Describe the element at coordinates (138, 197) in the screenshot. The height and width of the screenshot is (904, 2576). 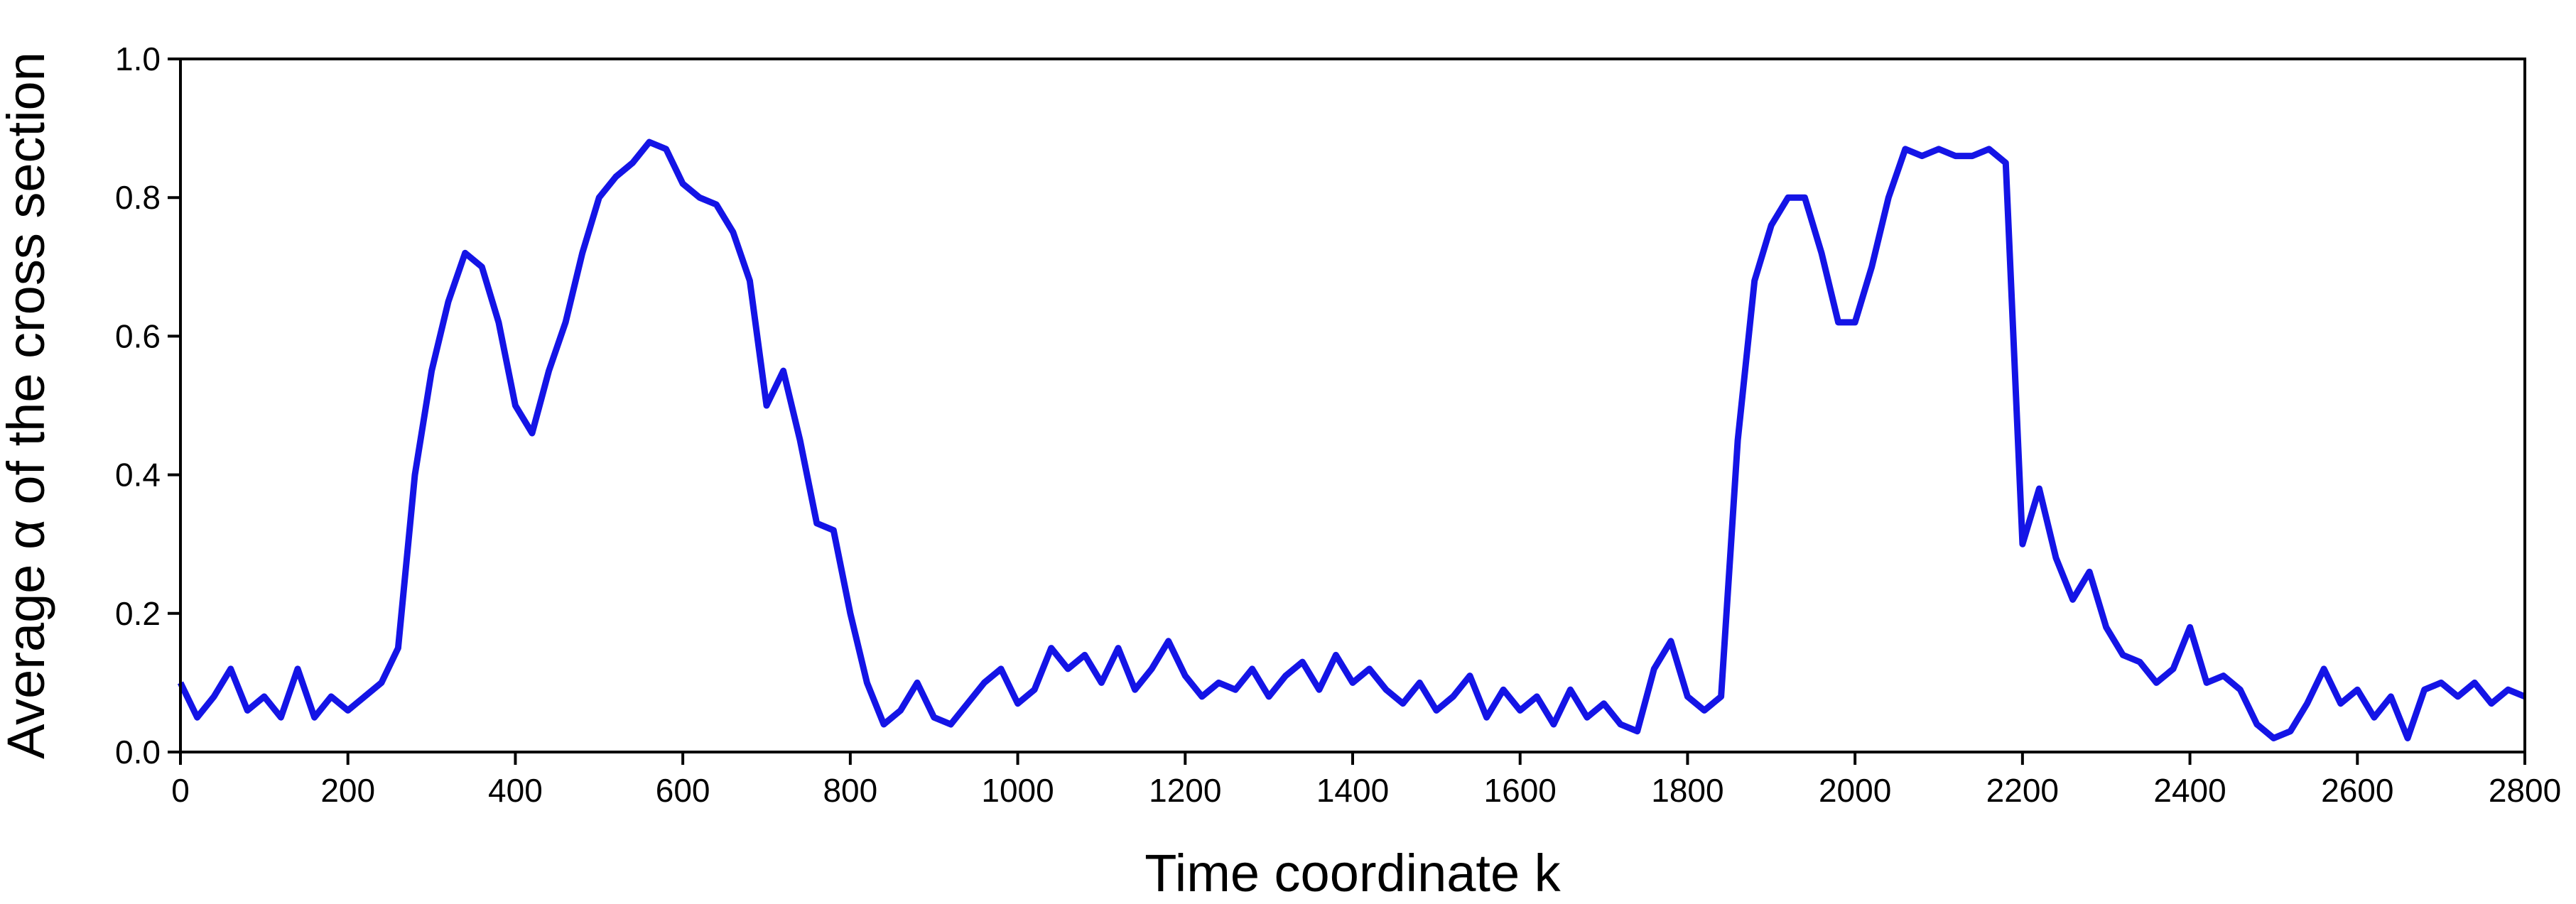
I see `y-tick-label: 0.8` at that location.